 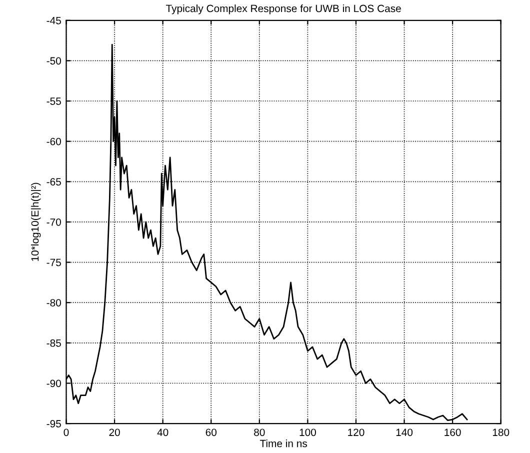 I want to click on x-tick-label: 0, so click(x=66, y=432).